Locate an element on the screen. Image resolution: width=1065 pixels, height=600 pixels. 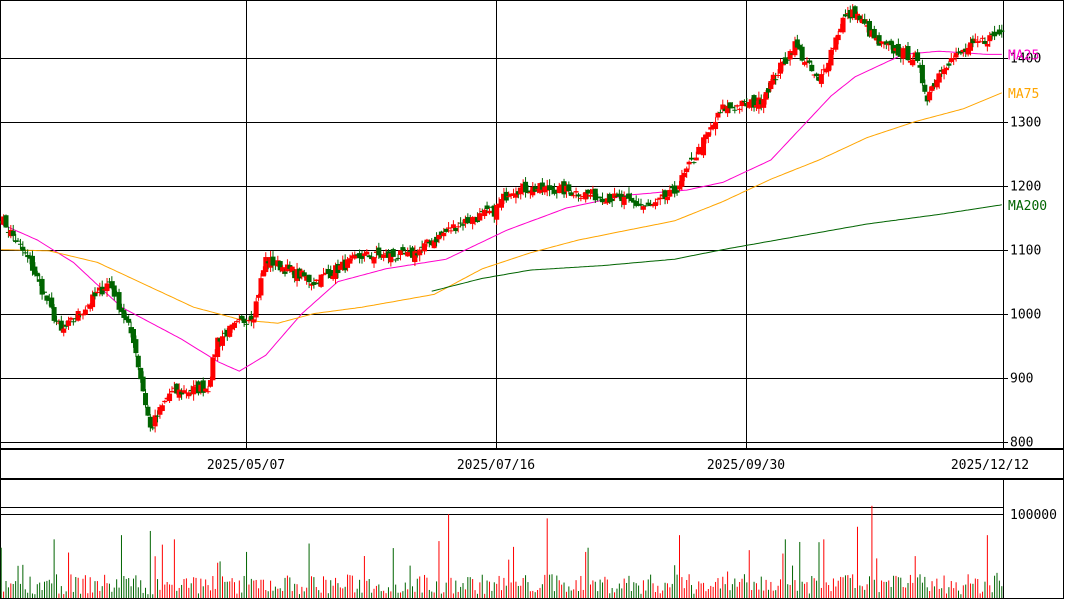
date-axis-frame is located at coordinates (532, 464).